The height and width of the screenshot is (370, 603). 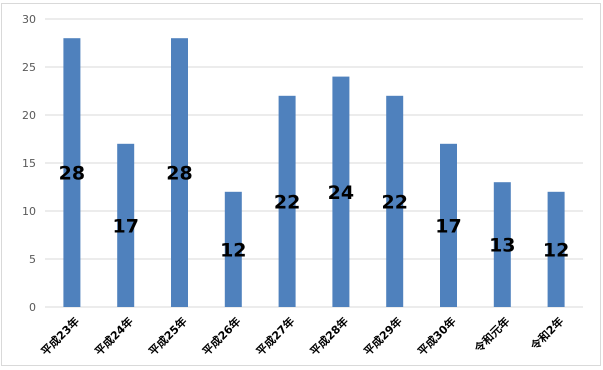 I want to click on data-label: 13, so click(x=502, y=246).